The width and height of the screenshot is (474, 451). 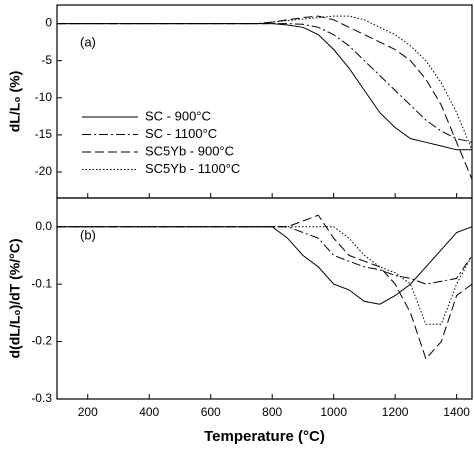 What do you see at coordinates (264, 436) in the screenshot?
I see `x-axis-label: Temperature (°C)` at bounding box center [264, 436].